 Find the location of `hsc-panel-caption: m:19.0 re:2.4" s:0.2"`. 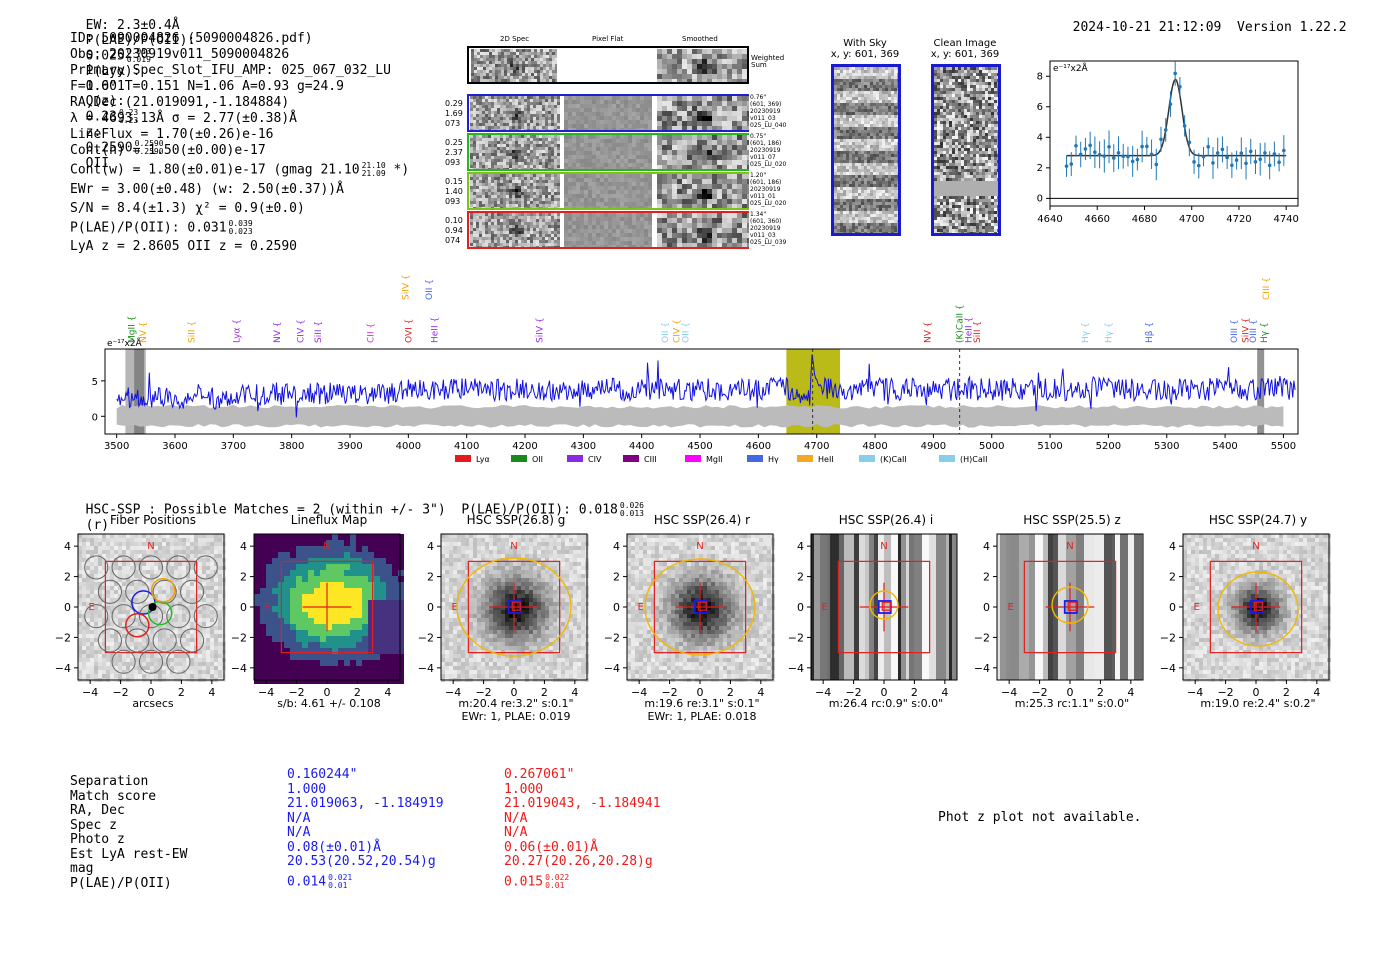

hsc-panel-caption: m:19.0 re:2.4" s:0.2" is located at coordinates (1258, 703).